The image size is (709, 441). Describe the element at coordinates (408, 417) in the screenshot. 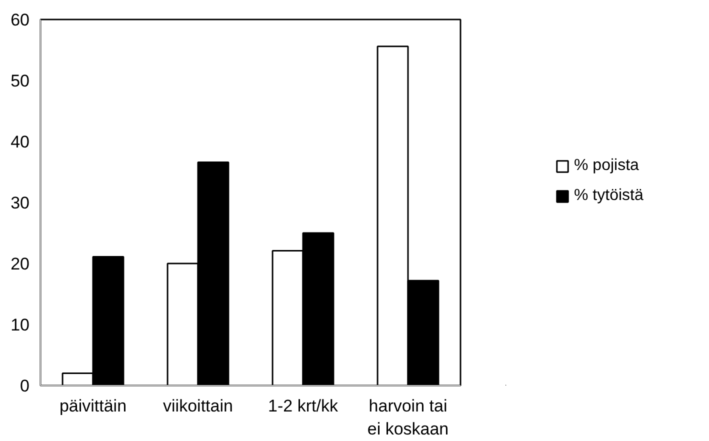

I see `x-tick-label: harvoin tai ei koskaan` at that location.